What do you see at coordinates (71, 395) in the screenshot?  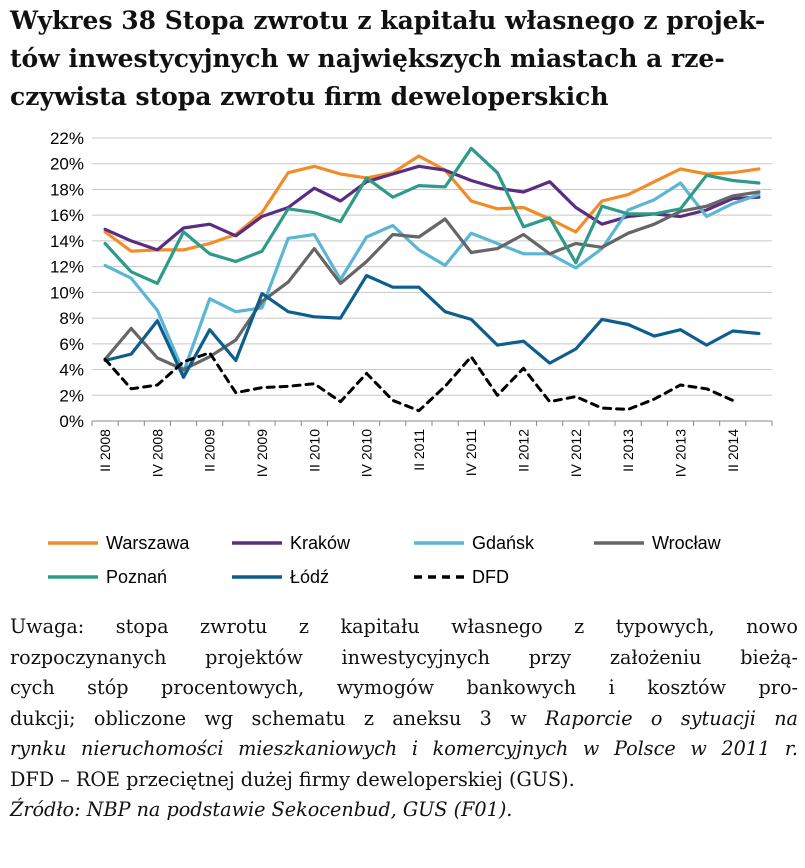 I see `y-tick-label: 2%` at bounding box center [71, 395].